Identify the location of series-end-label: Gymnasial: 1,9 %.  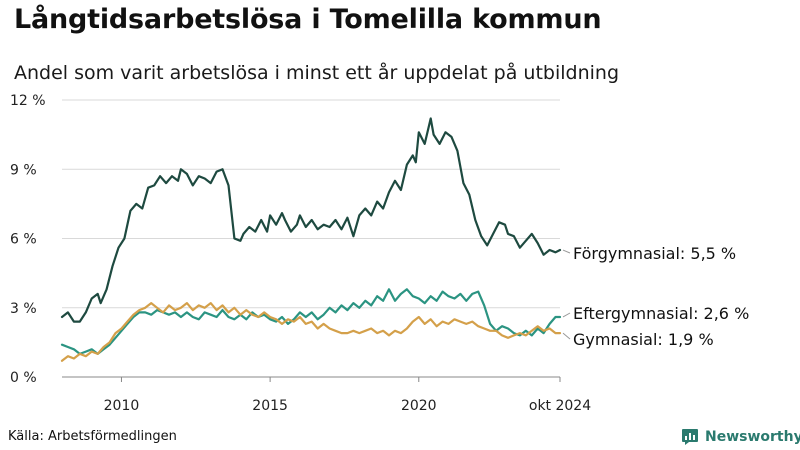
(643, 339).